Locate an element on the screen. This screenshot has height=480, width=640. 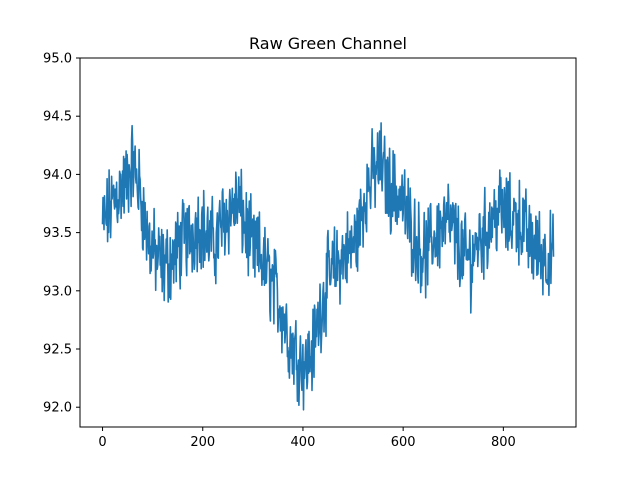
x-tick-label: 800 is located at coordinates (503, 442).